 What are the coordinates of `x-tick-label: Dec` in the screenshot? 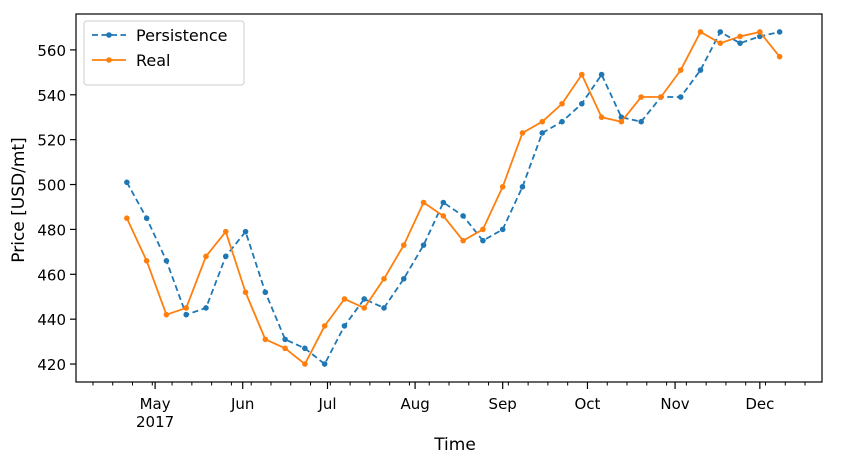 It's located at (759, 404).